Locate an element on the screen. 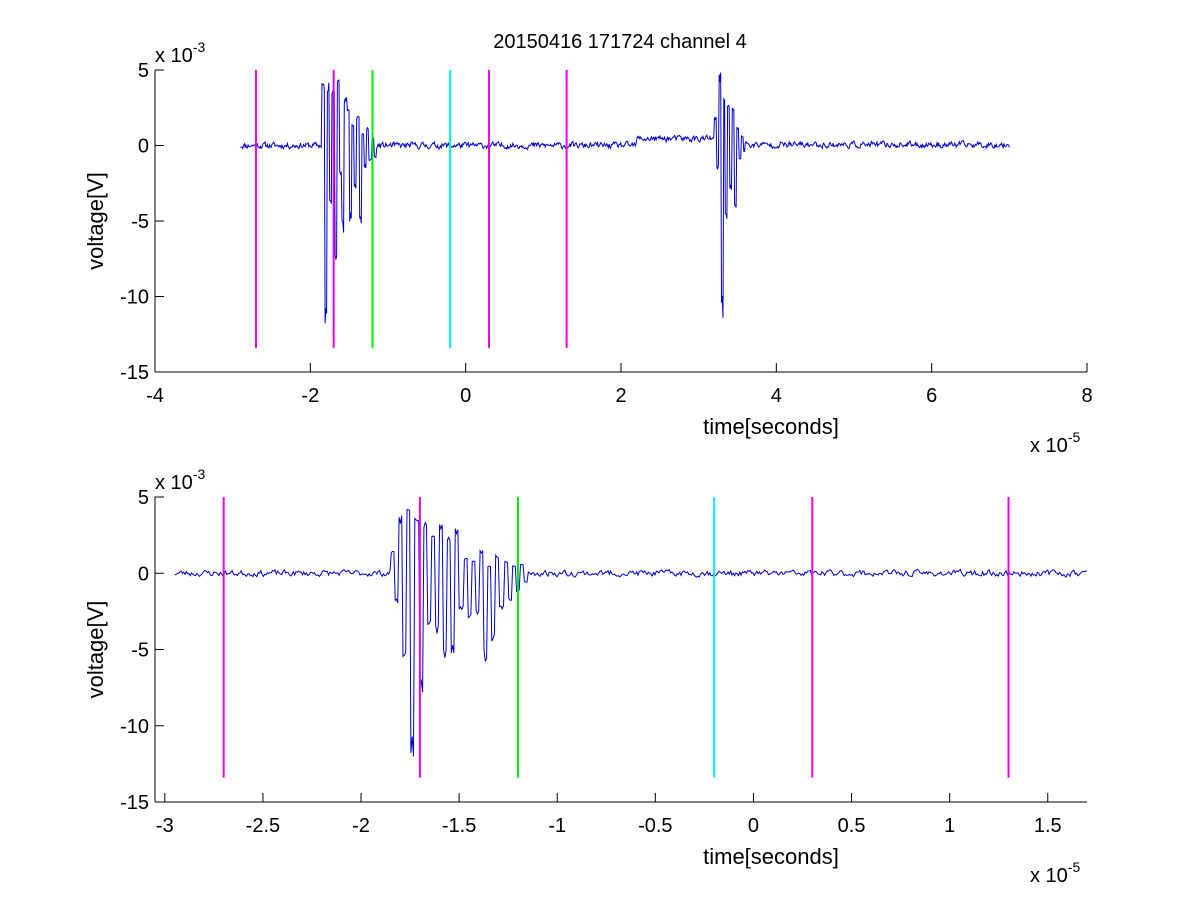  plot1-y-tick-label: -5 is located at coordinates (140, 651).